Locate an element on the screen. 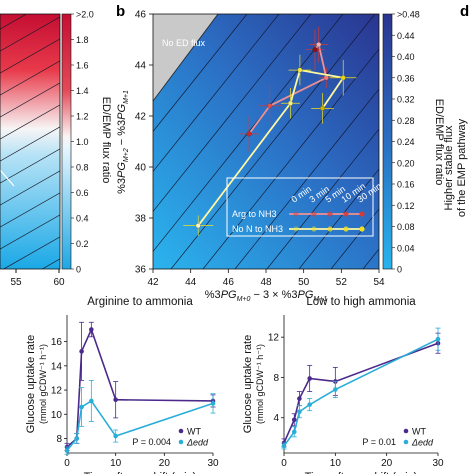 This screenshot has height=474, width=474. legend-label: Δedd is located at coordinates (197, 443).